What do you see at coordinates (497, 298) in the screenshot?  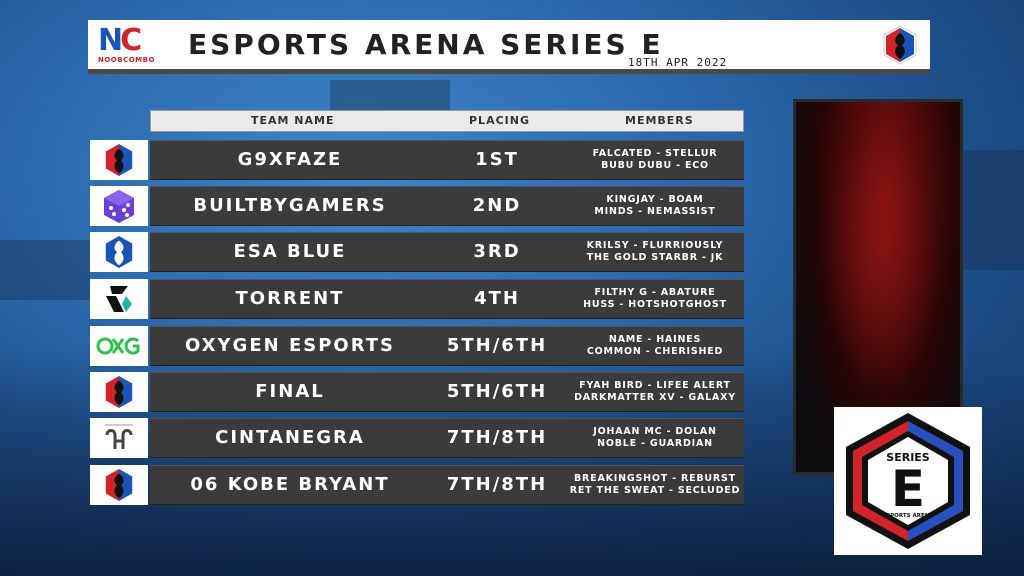 I see `team-placing: 4TH` at bounding box center [497, 298].